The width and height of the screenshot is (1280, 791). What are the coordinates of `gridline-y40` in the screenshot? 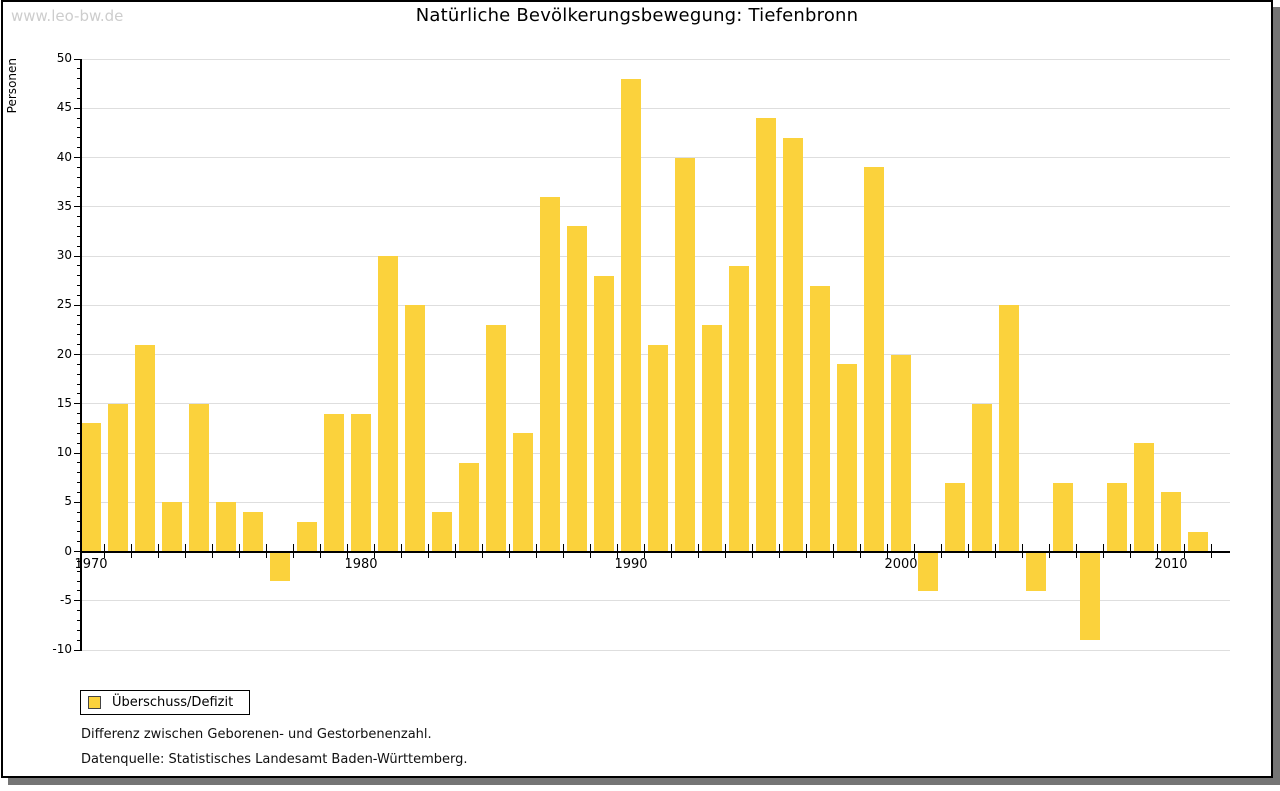 It's located at (656, 157).